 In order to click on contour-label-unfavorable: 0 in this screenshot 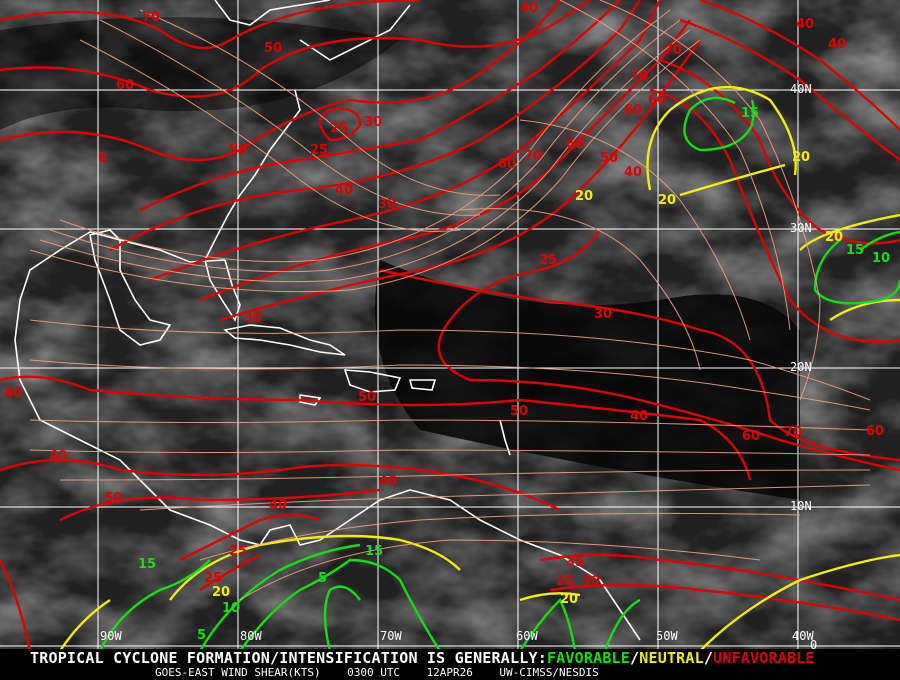, I will do `click(103, 158)`.